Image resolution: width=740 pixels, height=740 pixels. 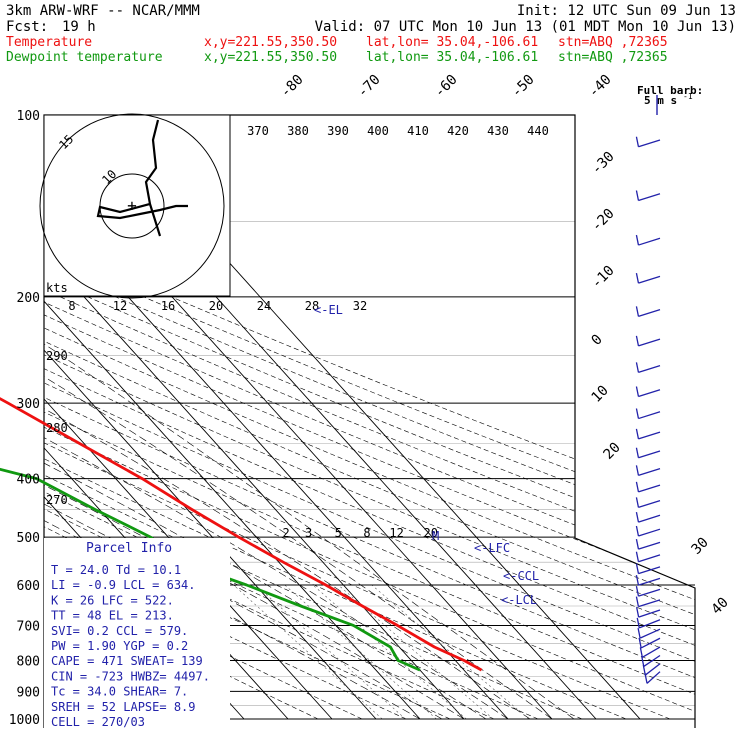 I want to click on isotherm-label: -30, so click(x=603, y=163).